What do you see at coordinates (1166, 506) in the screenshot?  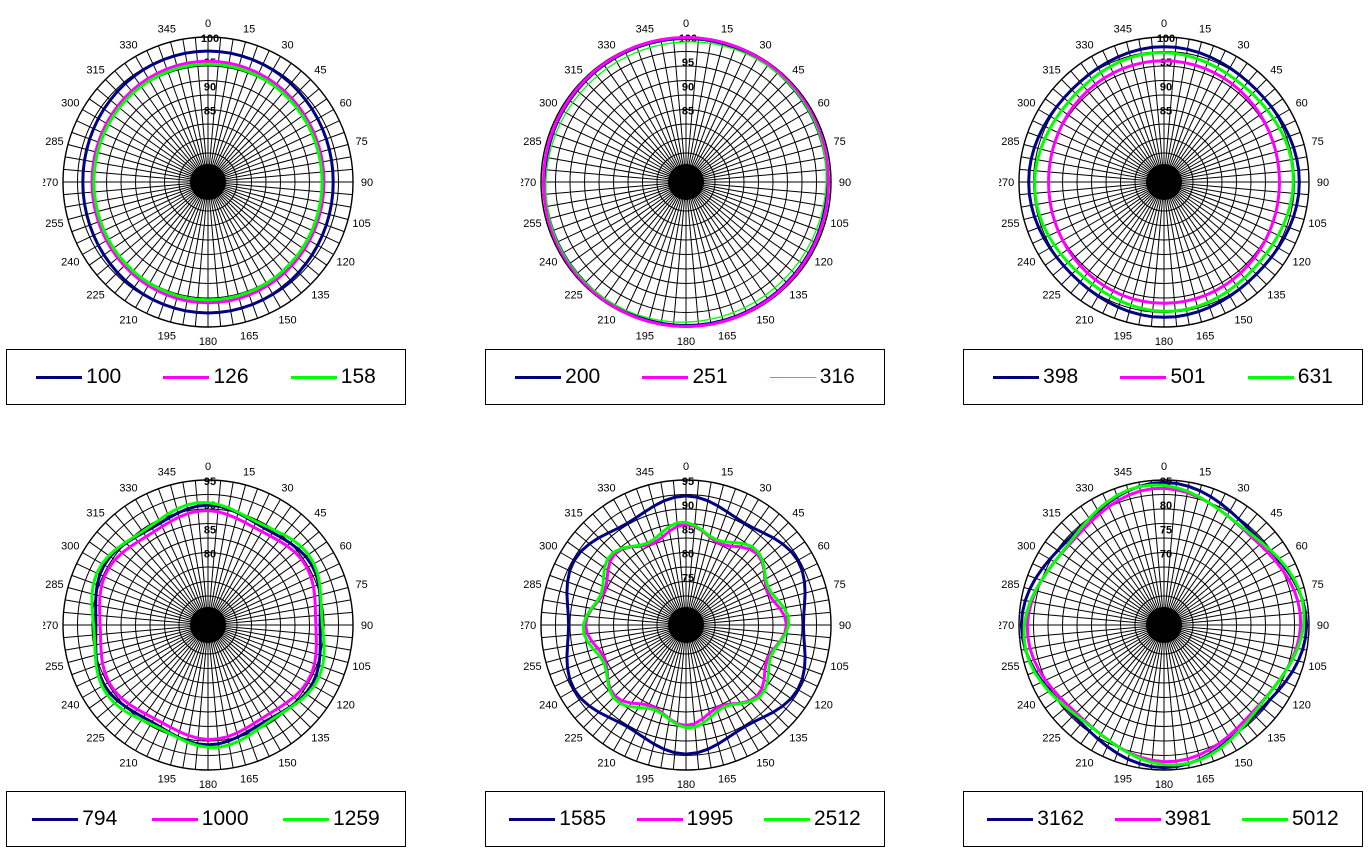 I see `radial-tick-label: 80` at bounding box center [1166, 506].